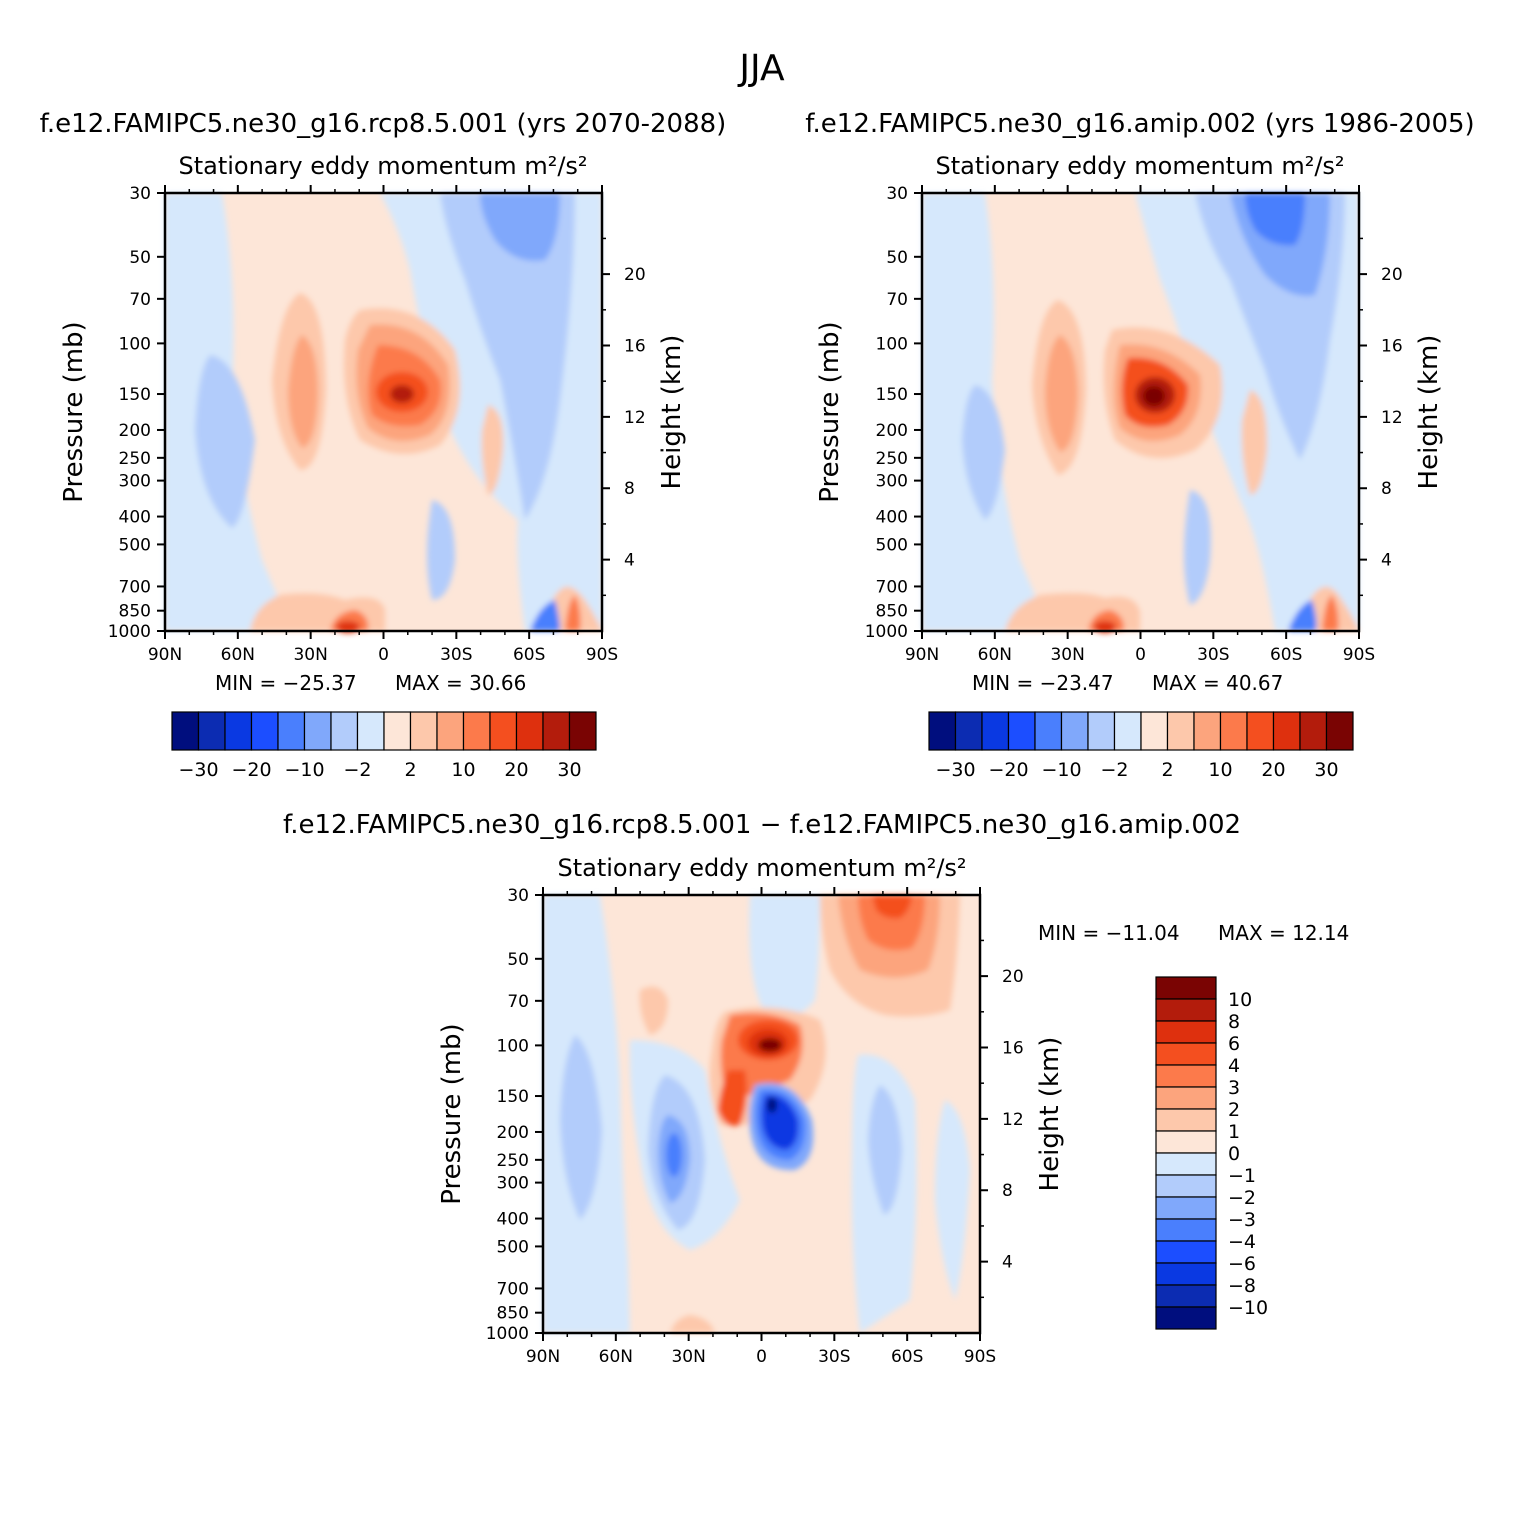 This screenshot has width=1524, height=1524. I want to click on y-tick-label: 250, so click(135, 459).